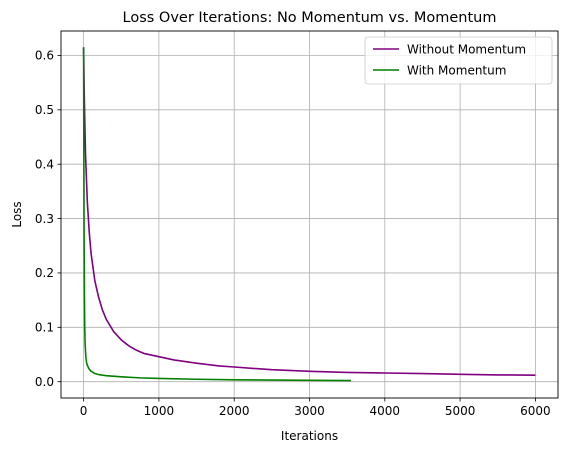 This screenshot has height=453, width=567. Describe the element at coordinates (460, 411) in the screenshot. I see `x-tick-label: 5000` at that location.